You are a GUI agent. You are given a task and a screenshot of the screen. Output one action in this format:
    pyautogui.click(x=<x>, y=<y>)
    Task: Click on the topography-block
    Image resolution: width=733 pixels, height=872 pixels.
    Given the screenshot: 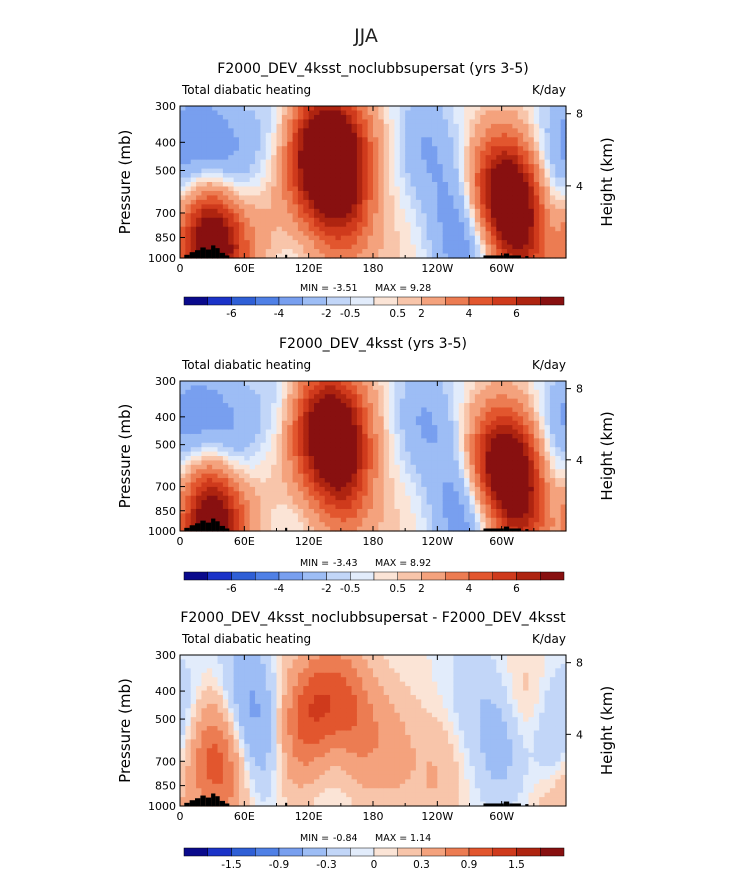 What is the action you would take?
    pyautogui.click(x=208, y=253)
    